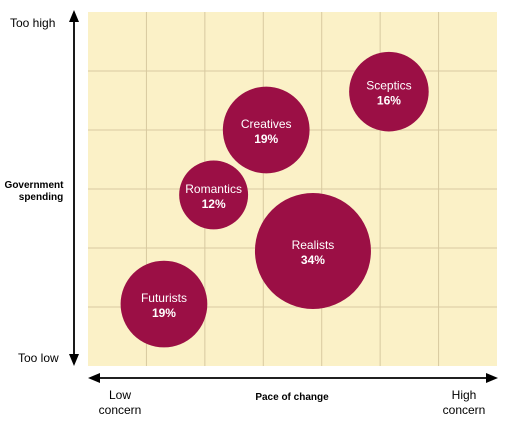 This screenshot has height=427, width=518. I want to click on bubble-value-label: 12%, so click(214, 204).